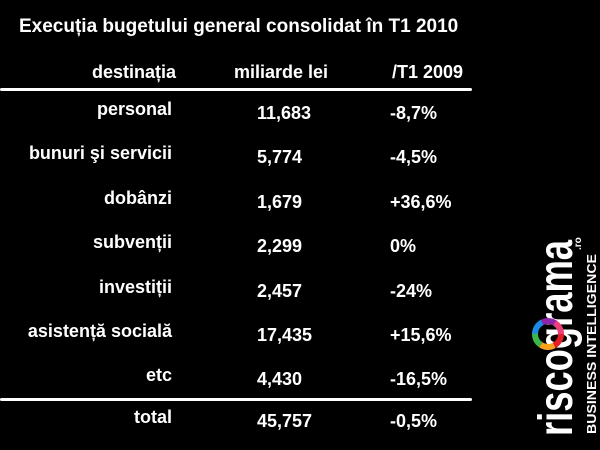  What do you see at coordinates (578, 243) in the screenshot?
I see `logo-suffix: .ro` at bounding box center [578, 243].